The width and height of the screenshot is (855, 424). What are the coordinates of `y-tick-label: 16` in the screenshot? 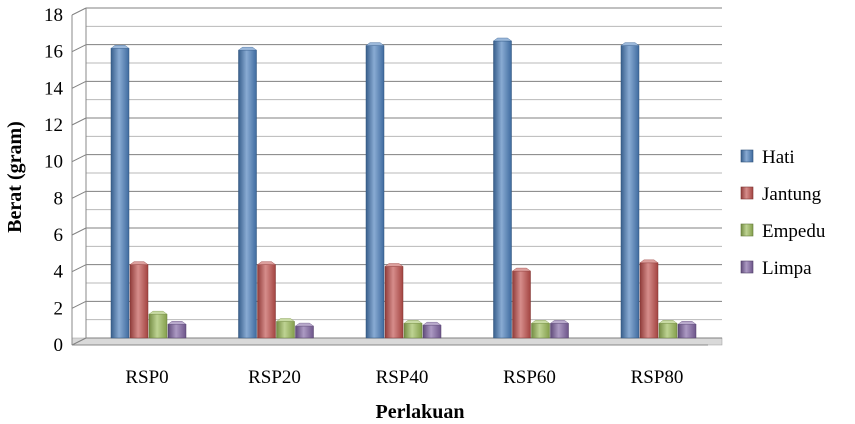 It's located at (53, 52).